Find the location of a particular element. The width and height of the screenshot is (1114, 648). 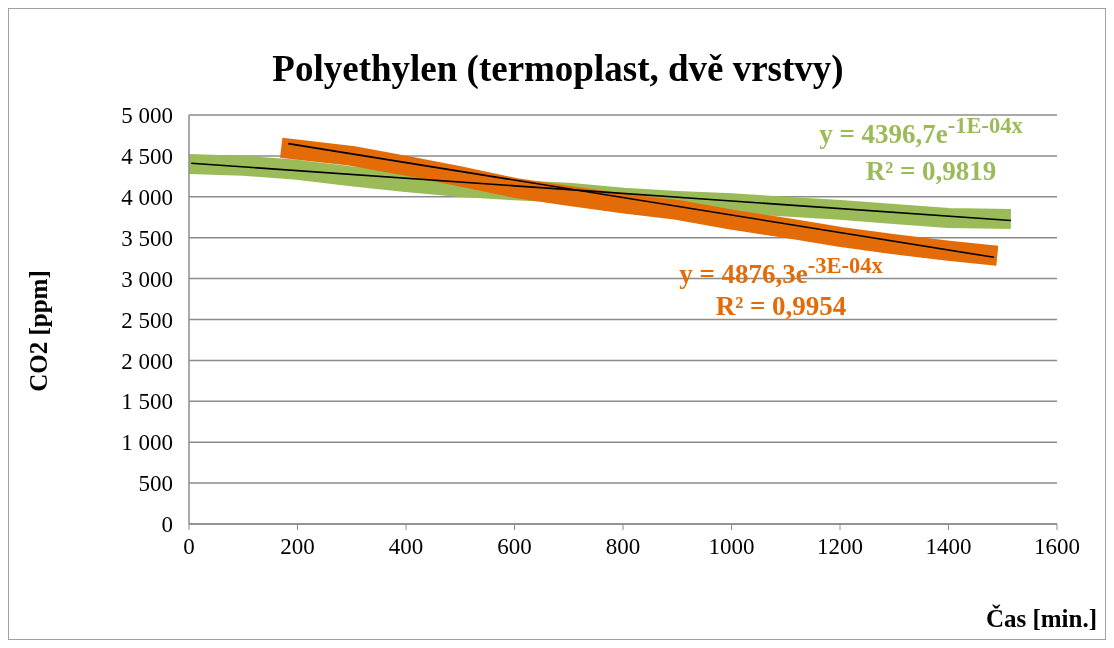

x-tick-label: 1600 is located at coordinates (1057, 547).